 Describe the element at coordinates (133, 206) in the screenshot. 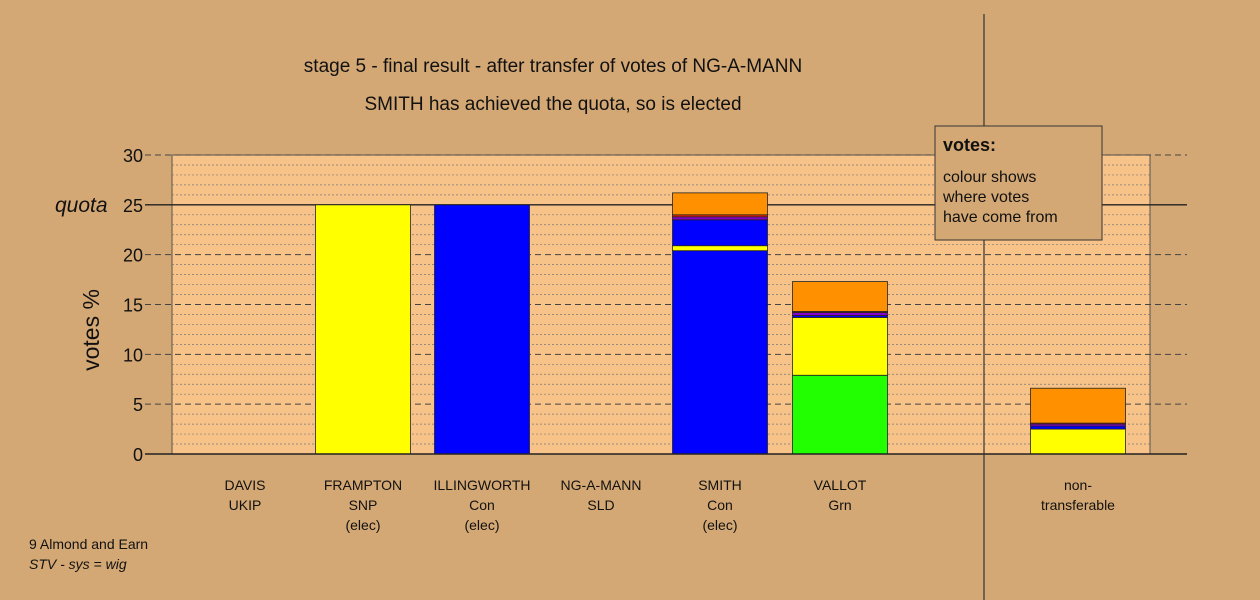

I see `y-tick-label: 25` at that location.